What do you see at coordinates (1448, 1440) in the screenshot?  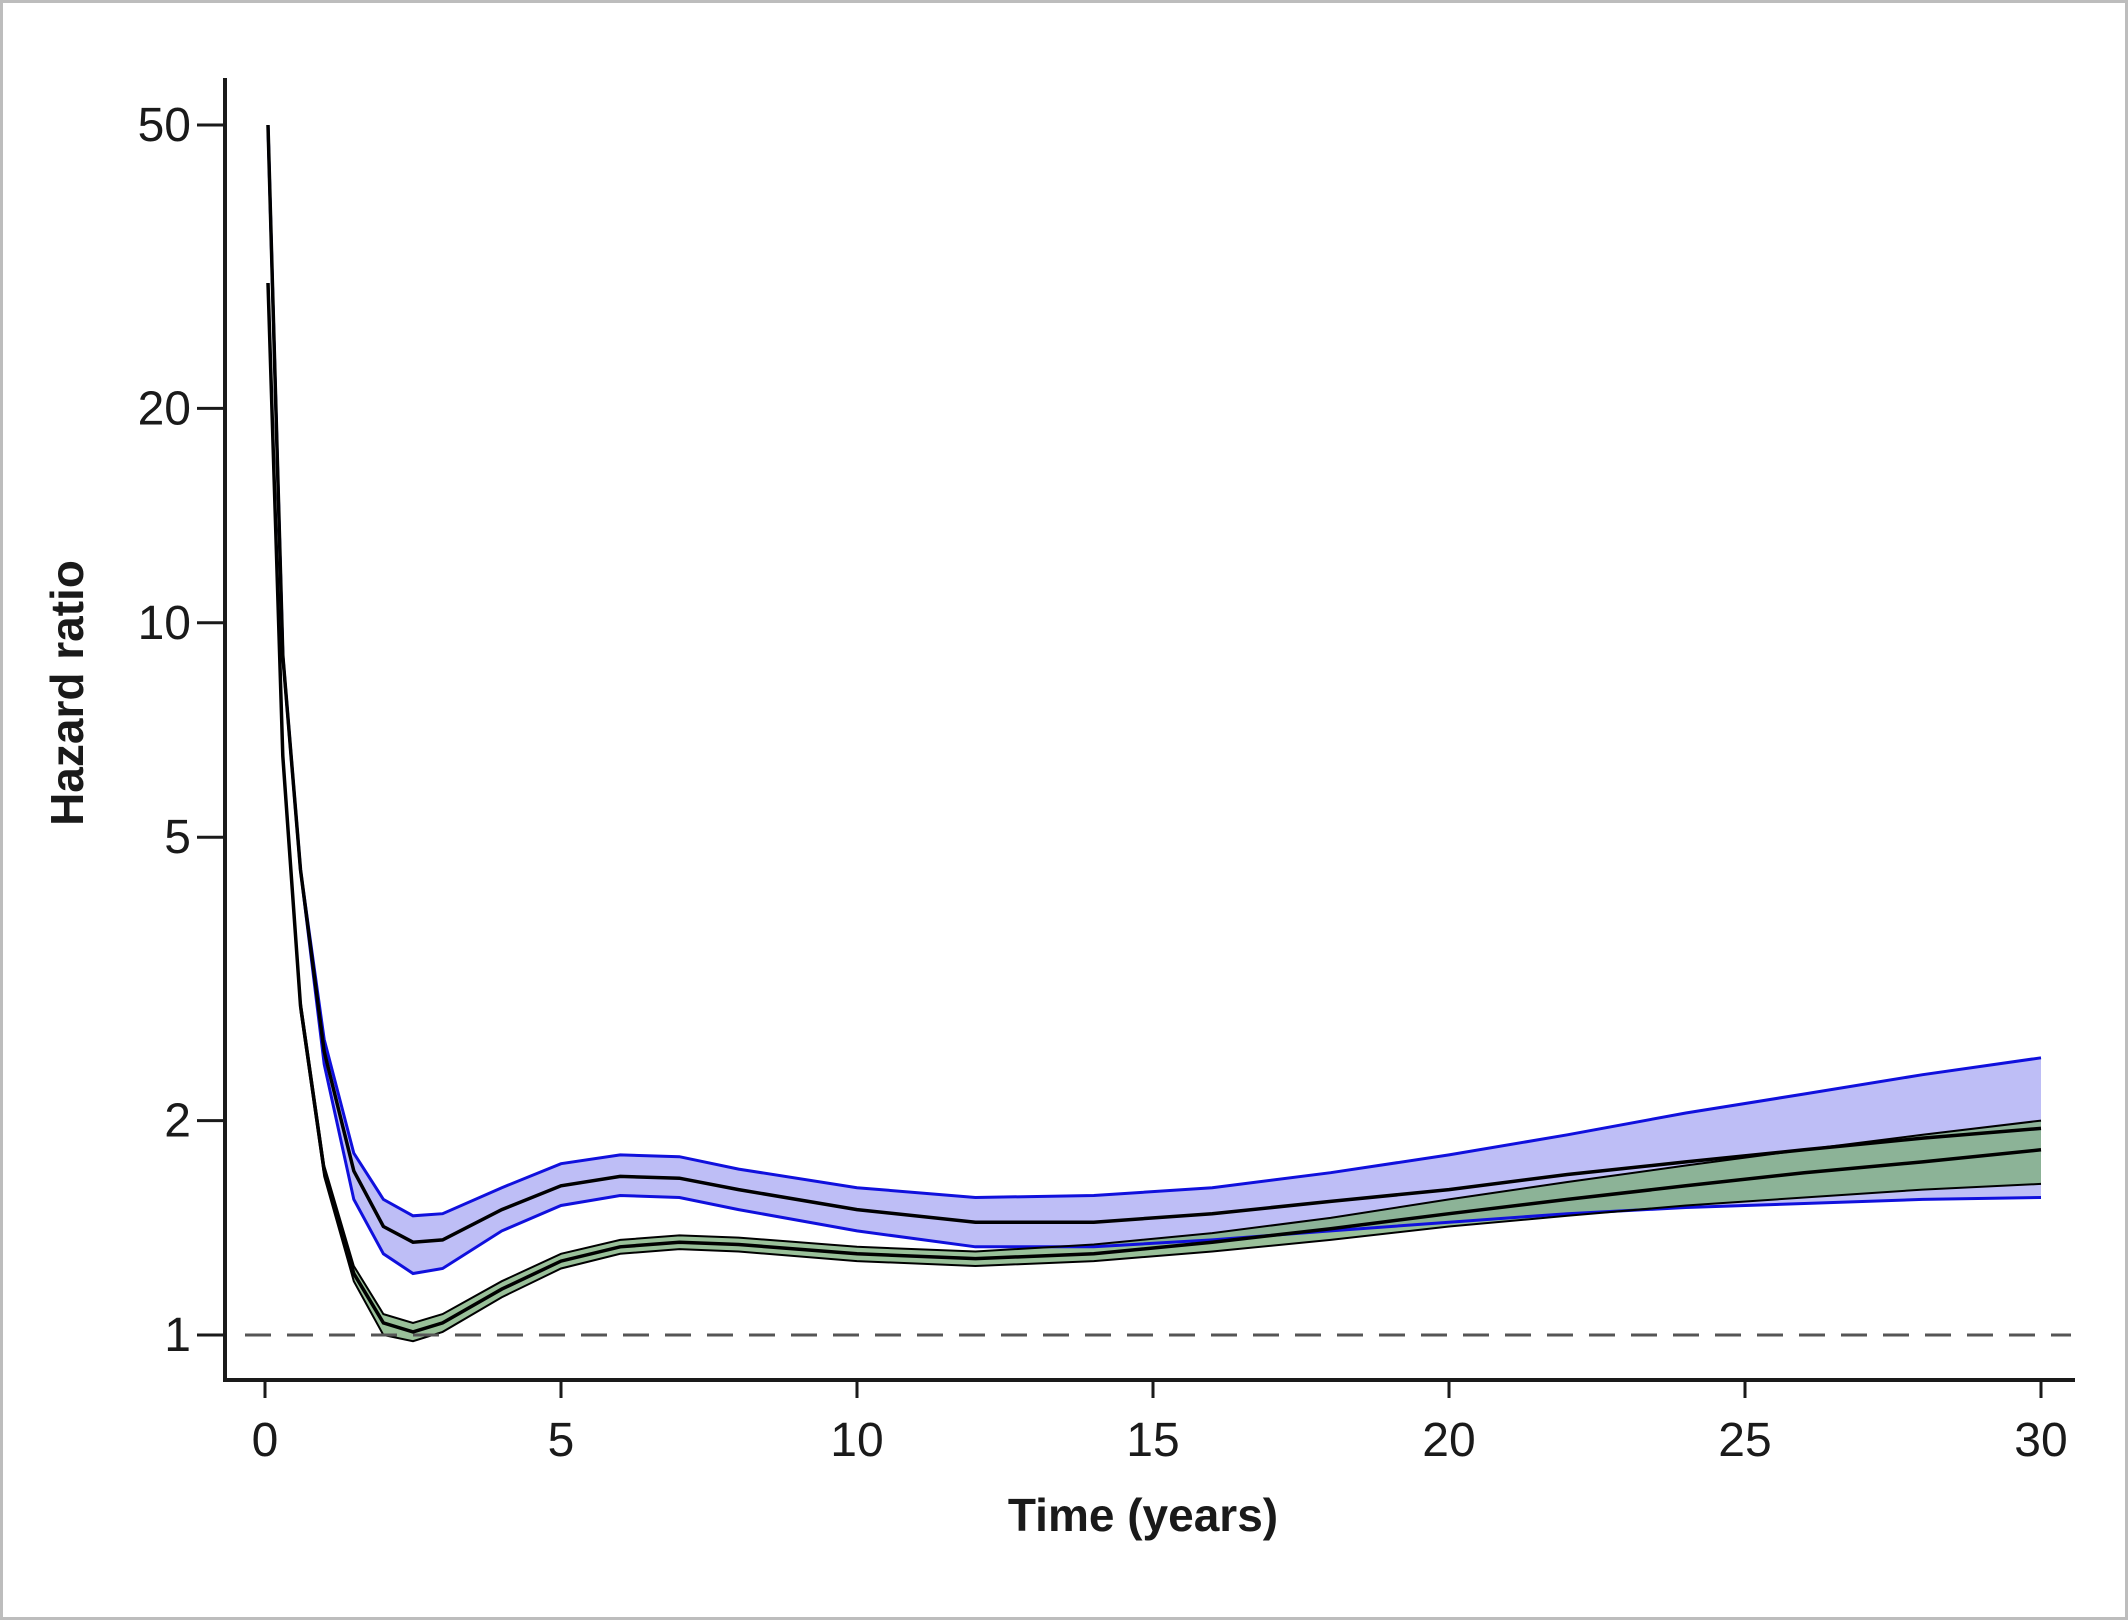 I see `x-tick-label: 20` at bounding box center [1448, 1440].